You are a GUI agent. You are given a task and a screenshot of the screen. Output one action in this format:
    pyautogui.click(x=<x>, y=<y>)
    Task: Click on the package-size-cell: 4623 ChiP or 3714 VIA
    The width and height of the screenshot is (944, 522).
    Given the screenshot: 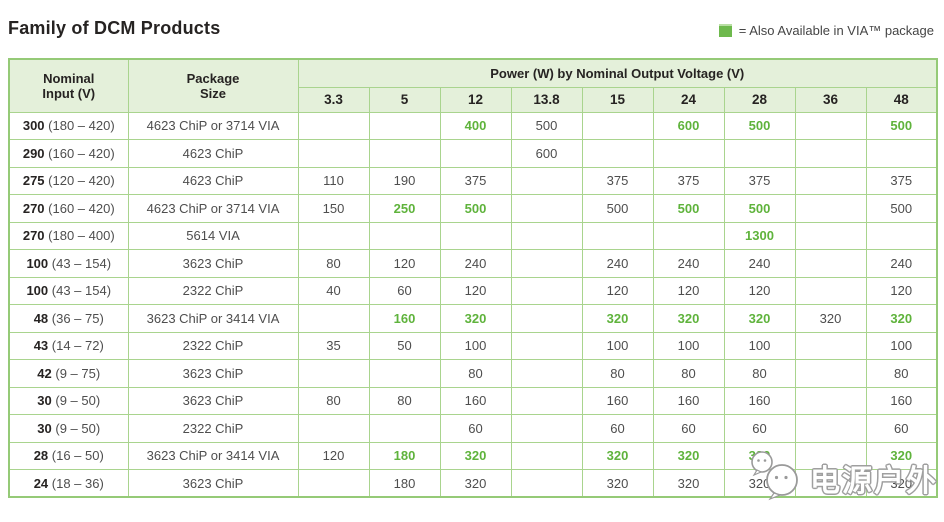 What is the action you would take?
    pyautogui.click(x=213, y=125)
    